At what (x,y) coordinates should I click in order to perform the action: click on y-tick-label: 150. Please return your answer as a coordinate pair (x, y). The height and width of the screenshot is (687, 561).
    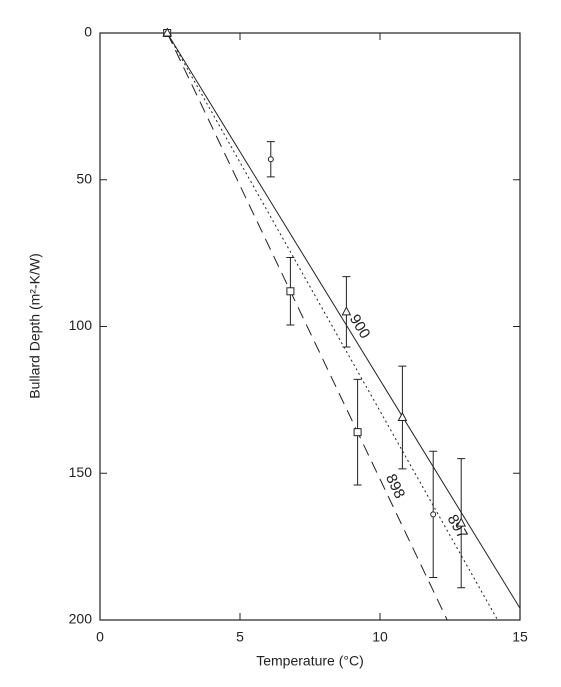
    Looking at the image, I should click on (81, 472).